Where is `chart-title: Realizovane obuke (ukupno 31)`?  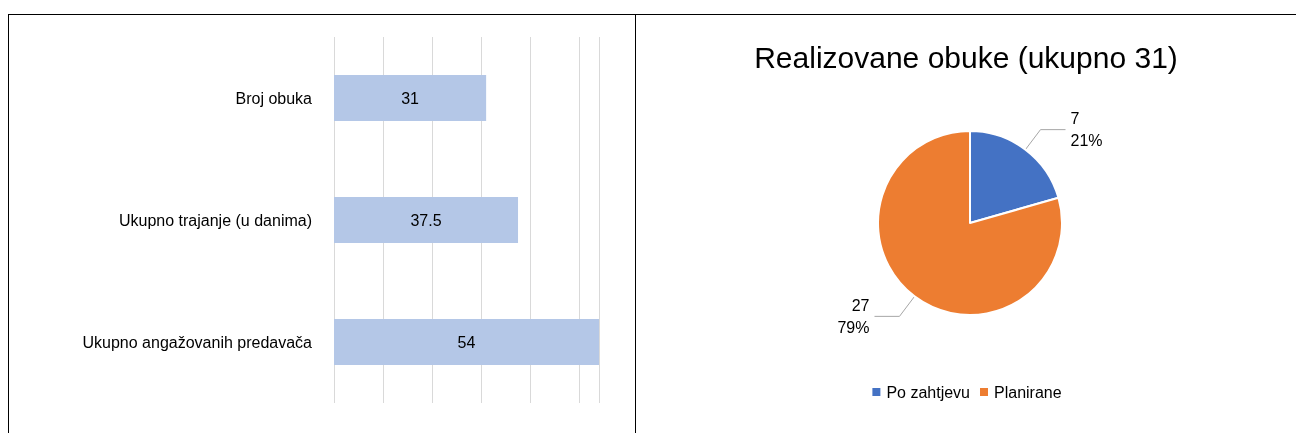
chart-title: Realizovane obuke (ukupno 31) is located at coordinates (966, 57).